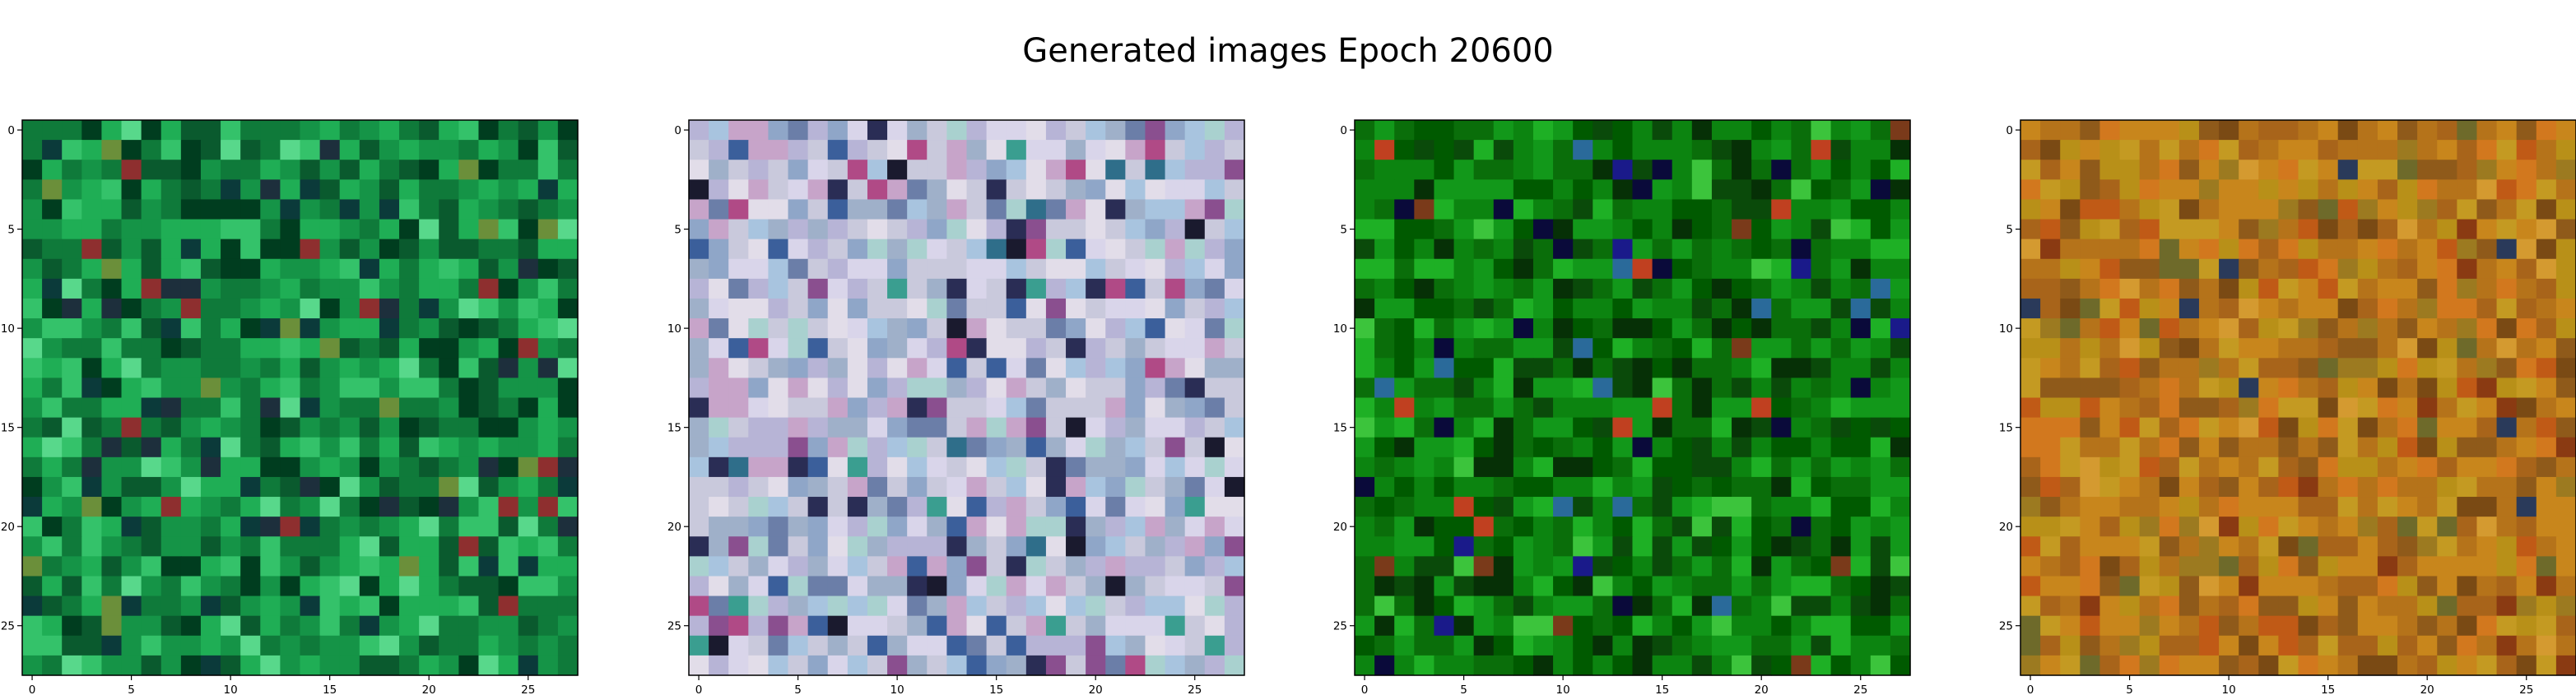 This screenshot has height=695, width=2576. I want to click on y-tick-label: 15, so click(1340, 428).